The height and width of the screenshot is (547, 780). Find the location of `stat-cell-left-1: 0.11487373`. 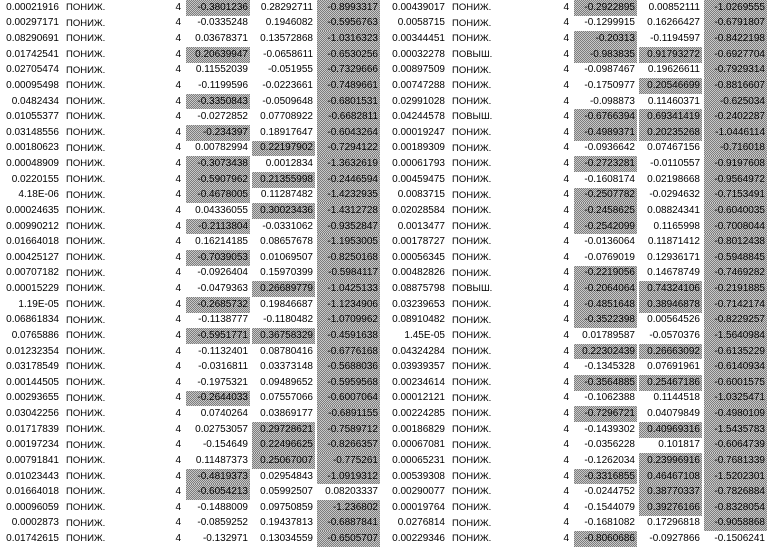

stat-cell-left-1: 0.11487373 is located at coordinates (221, 460).